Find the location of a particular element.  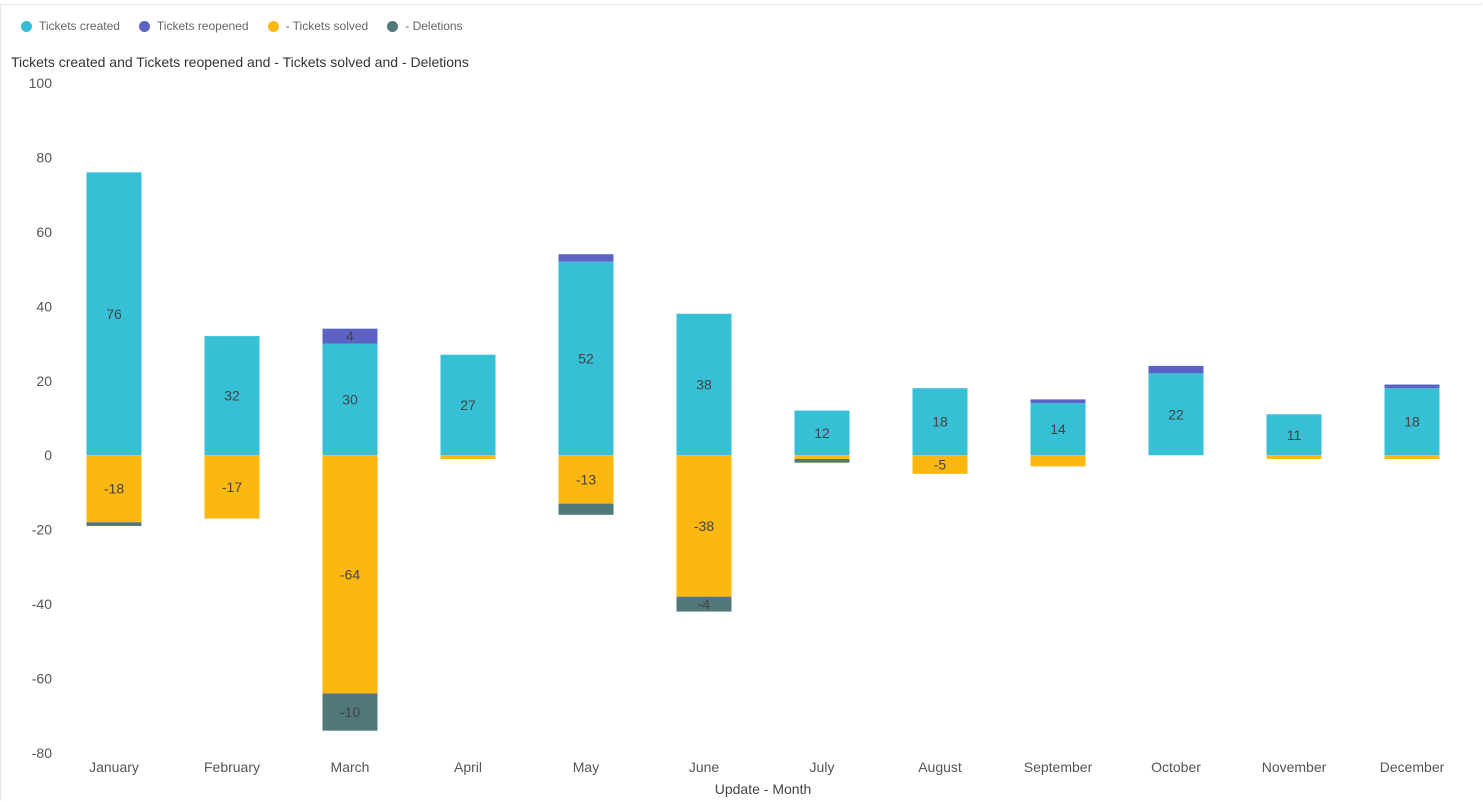

data-label: -38 is located at coordinates (704, 526).